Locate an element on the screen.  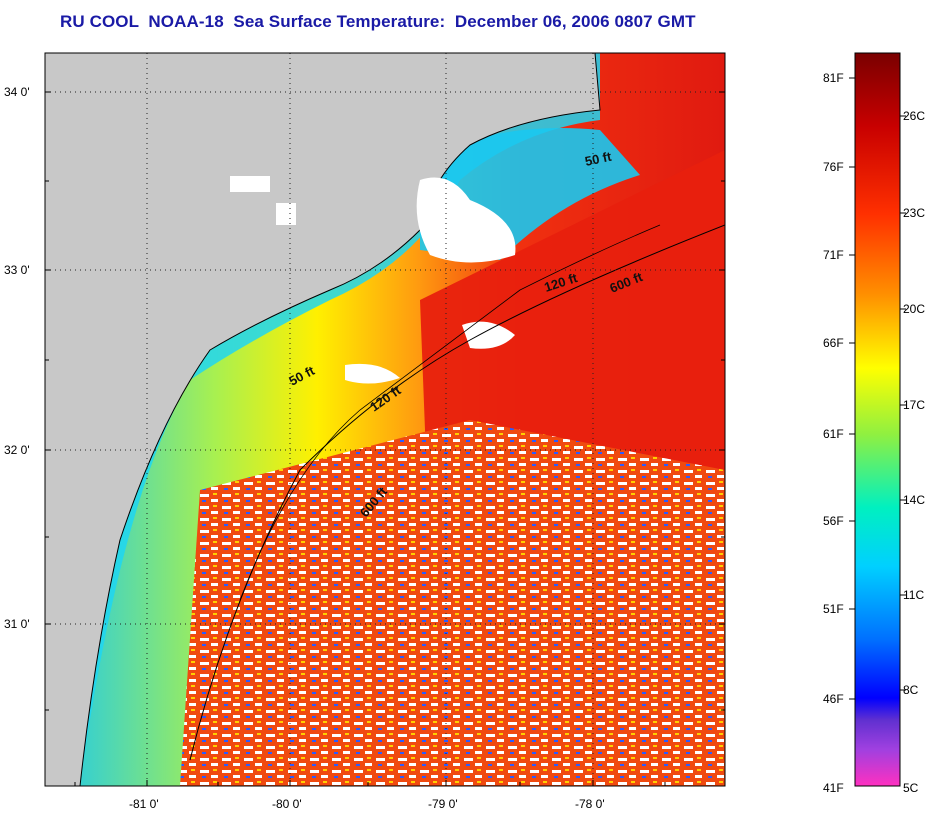
colorbar-label-23c: 23C is located at coordinates (914, 213).